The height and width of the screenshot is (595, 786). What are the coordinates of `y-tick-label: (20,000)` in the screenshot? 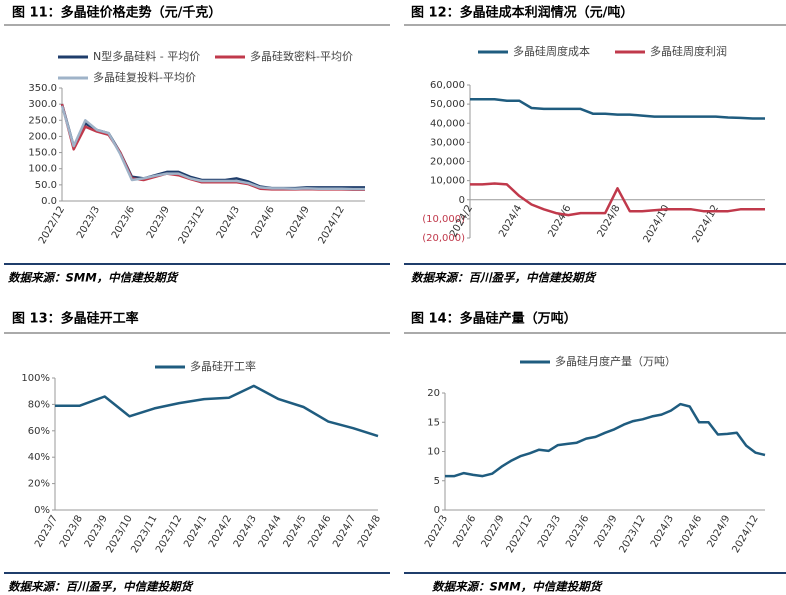 It's located at (443, 238).